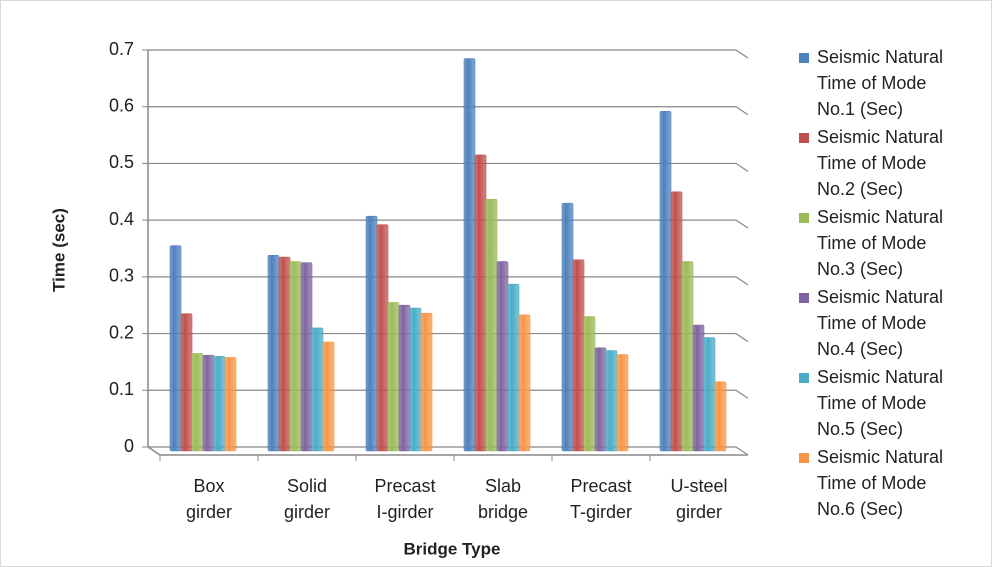 The height and width of the screenshot is (567, 992). Describe the element at coordinates (880, 403) in the screenshot. I see `legend-label: Seismic Natural Time of Mode No.5 (Sec)` at that location.